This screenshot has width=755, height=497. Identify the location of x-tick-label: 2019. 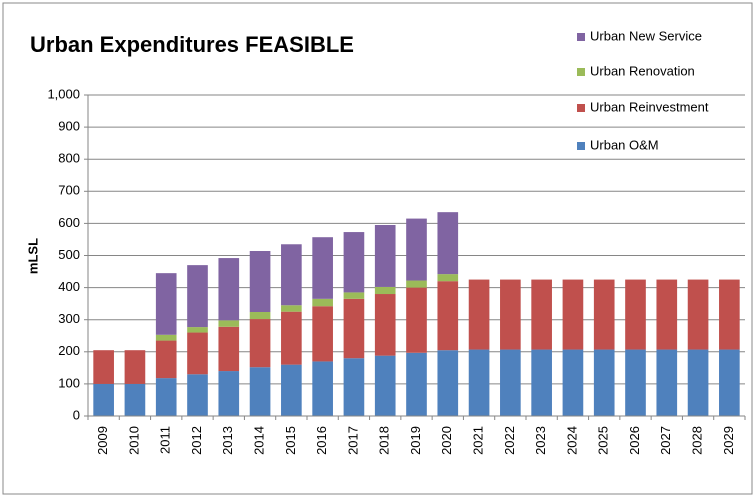
(415, 440).